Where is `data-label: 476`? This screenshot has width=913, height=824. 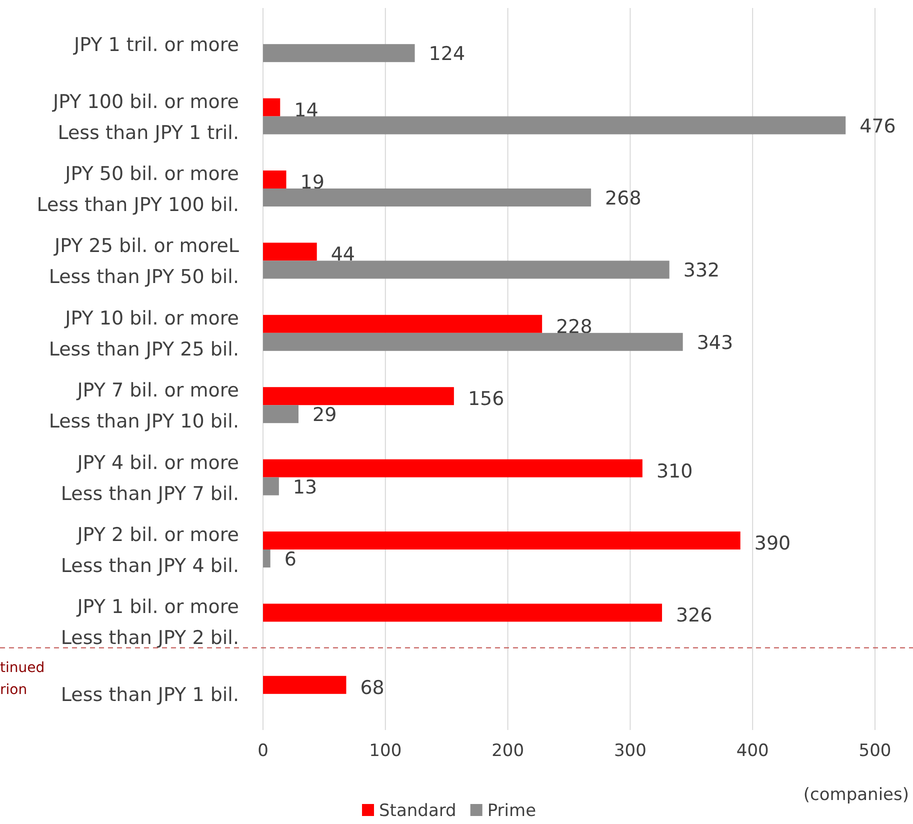 data-label: 476 is located at coordinates (878, 126).